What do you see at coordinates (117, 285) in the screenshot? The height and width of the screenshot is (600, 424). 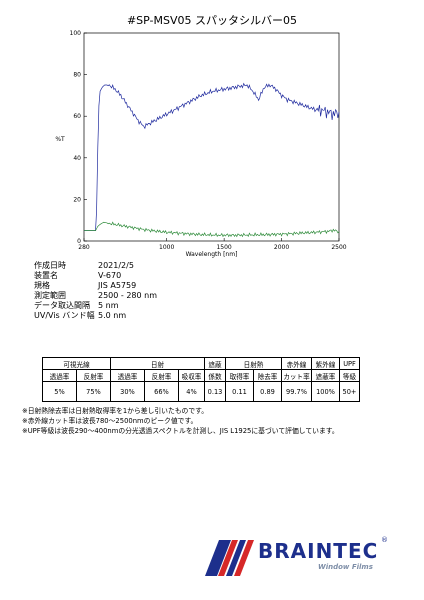 I see `meta-value: JIS A5759` at bounding box center [117, 285].